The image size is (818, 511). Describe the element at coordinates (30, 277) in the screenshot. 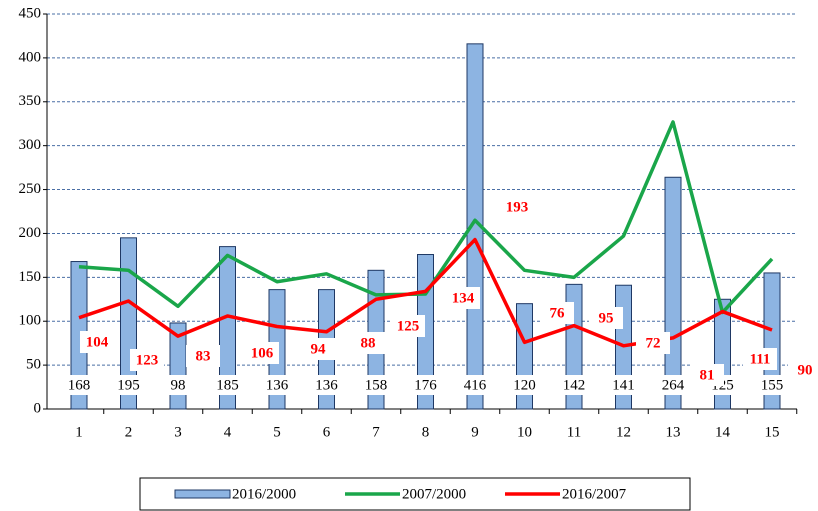

I see `y-tick-label: 150` at that location.